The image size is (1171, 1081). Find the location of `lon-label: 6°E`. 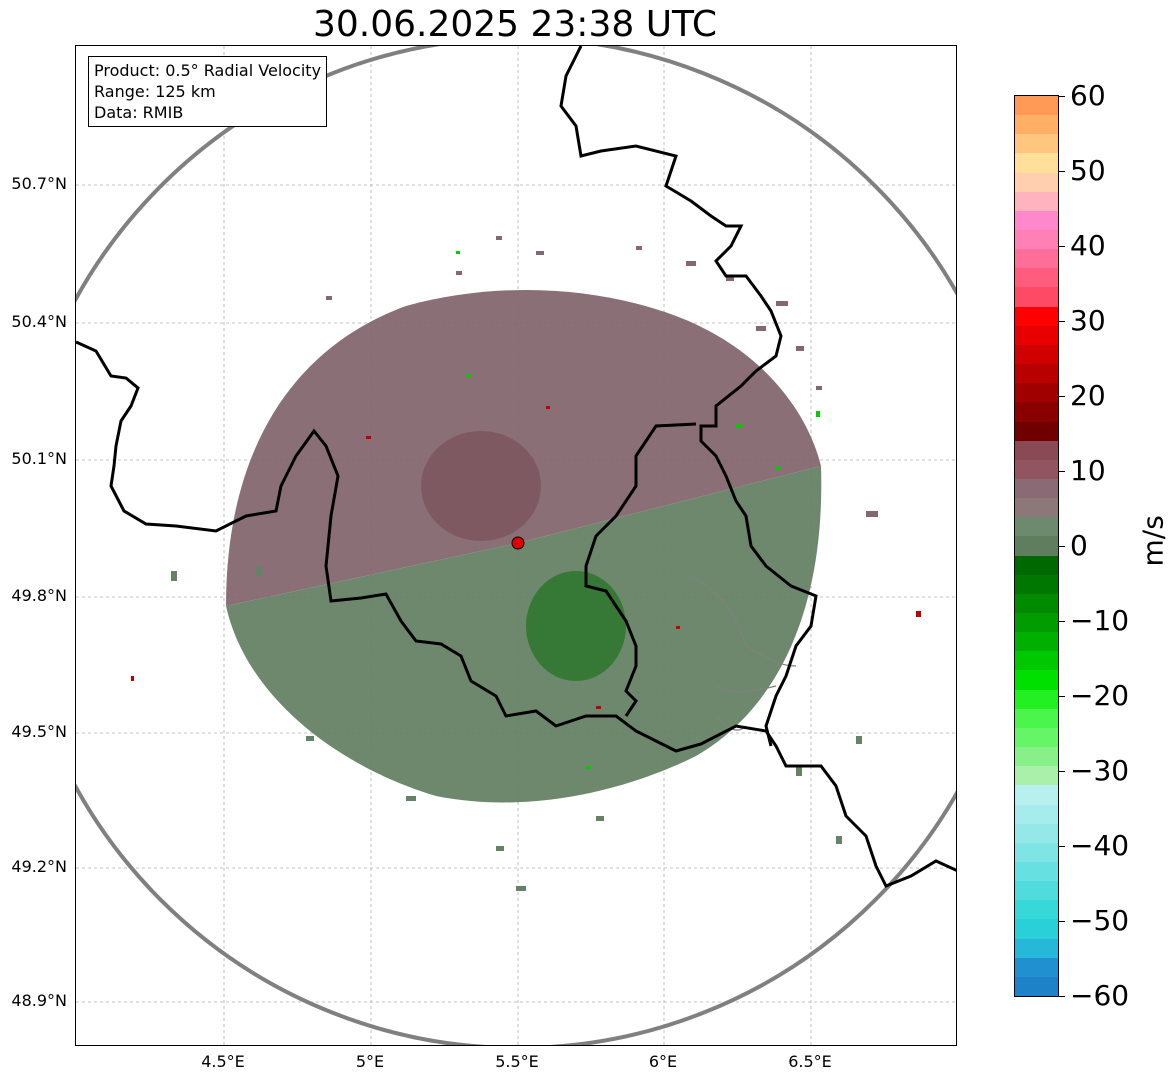

lon-label: 6°E is located at coordinates (663, 1061).